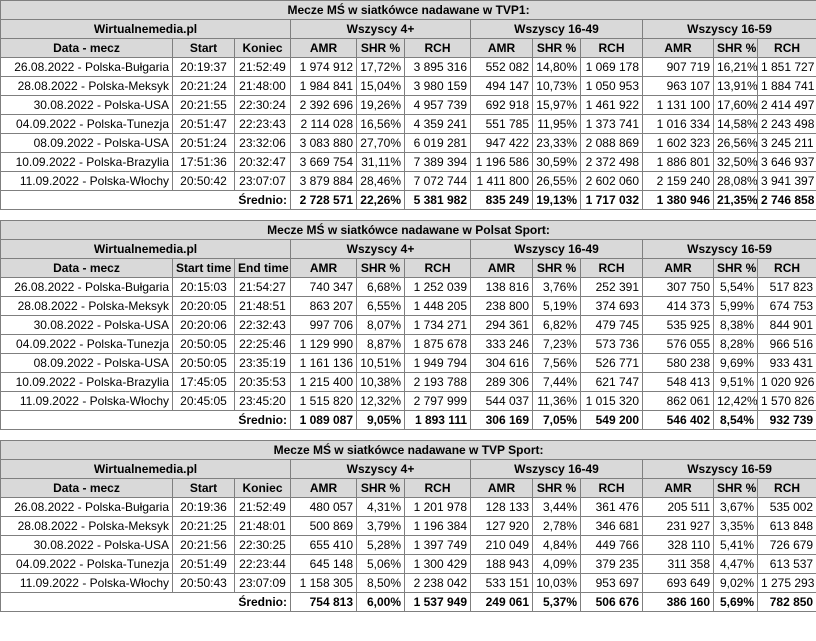  Describe the element at coordinates (556, 86) in the screenshot. I see `cell: 10,73%` at that location.